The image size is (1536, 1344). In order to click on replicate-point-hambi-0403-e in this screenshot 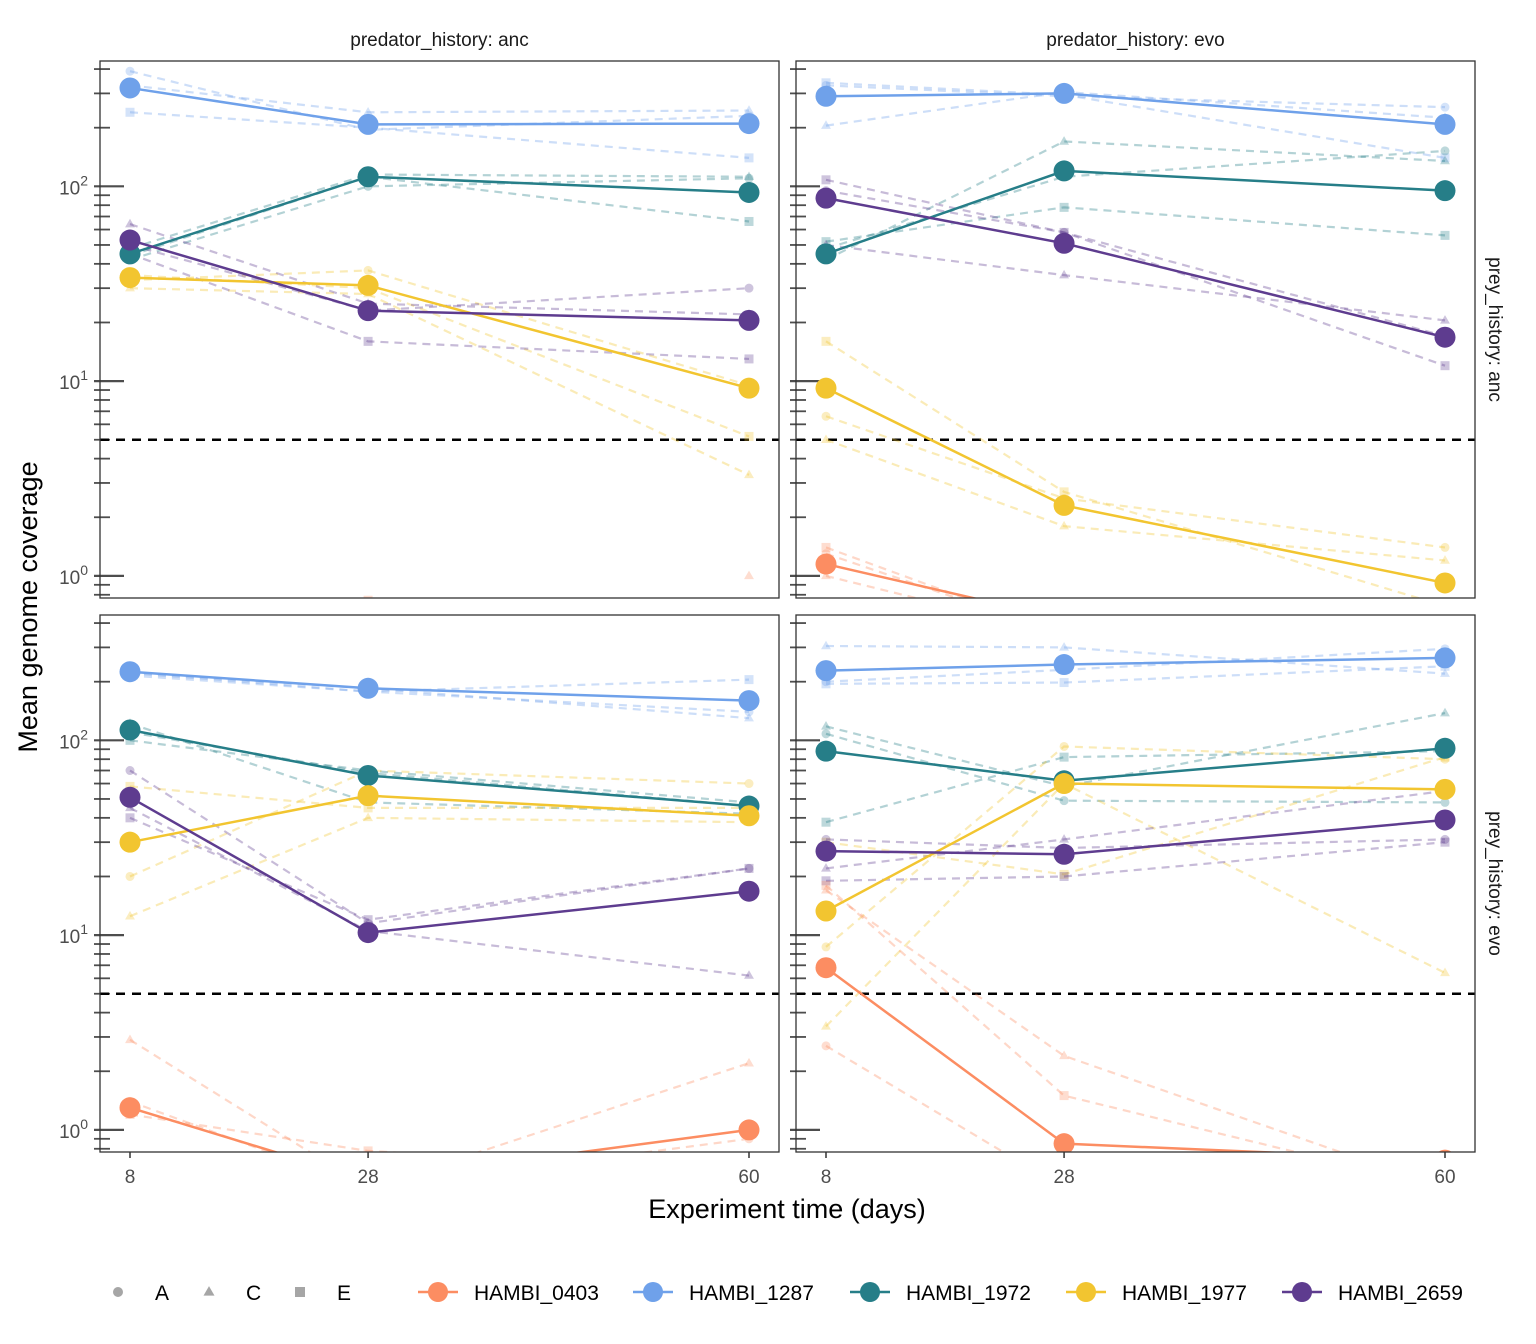, I will do `click(1064, 1096)`.